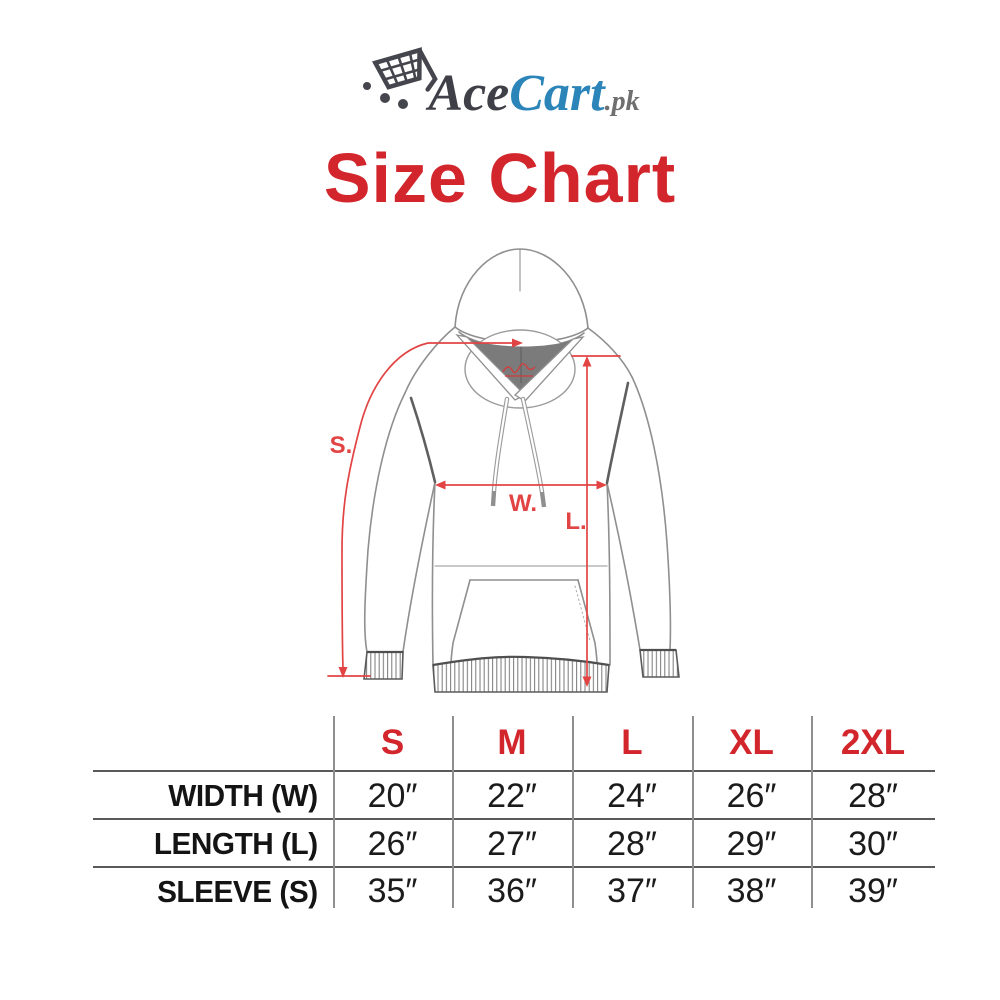 The height and width of the screenshot is (1000, 1000). Describe the element at coordinates (512, 795) in the screenshot. I see `width-value-m: 22″` at that location.